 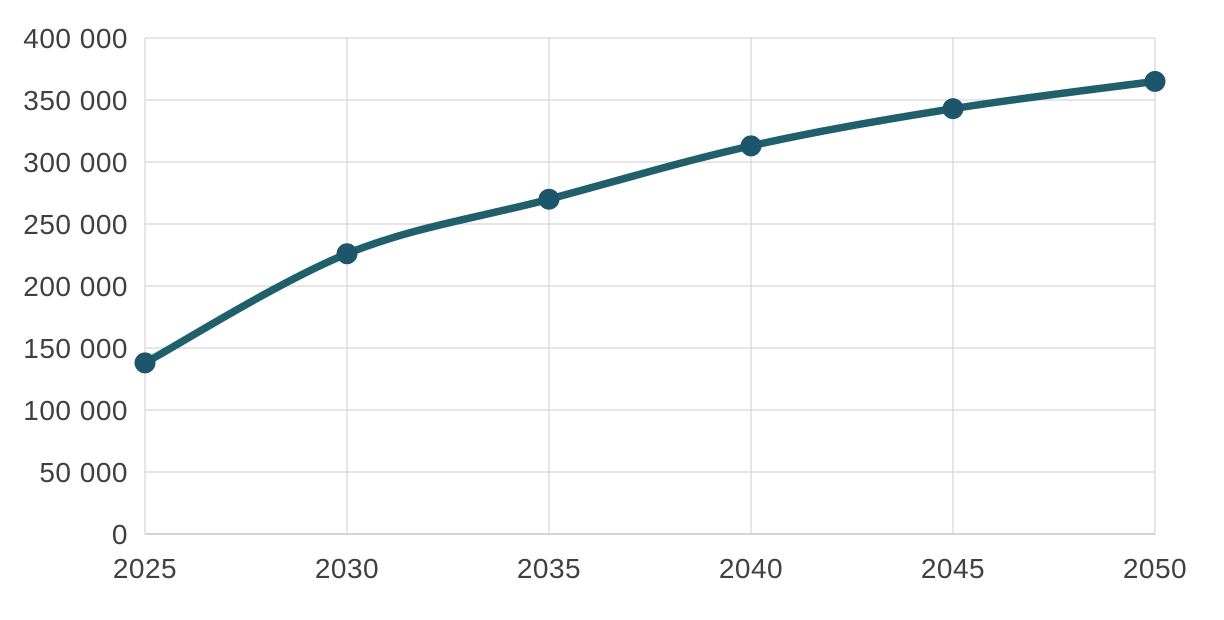 What do you see at coordinates (145, 568) in the screenshot?
I see `x-axis-tick-label: 2025` at bounding box center [145, 568].